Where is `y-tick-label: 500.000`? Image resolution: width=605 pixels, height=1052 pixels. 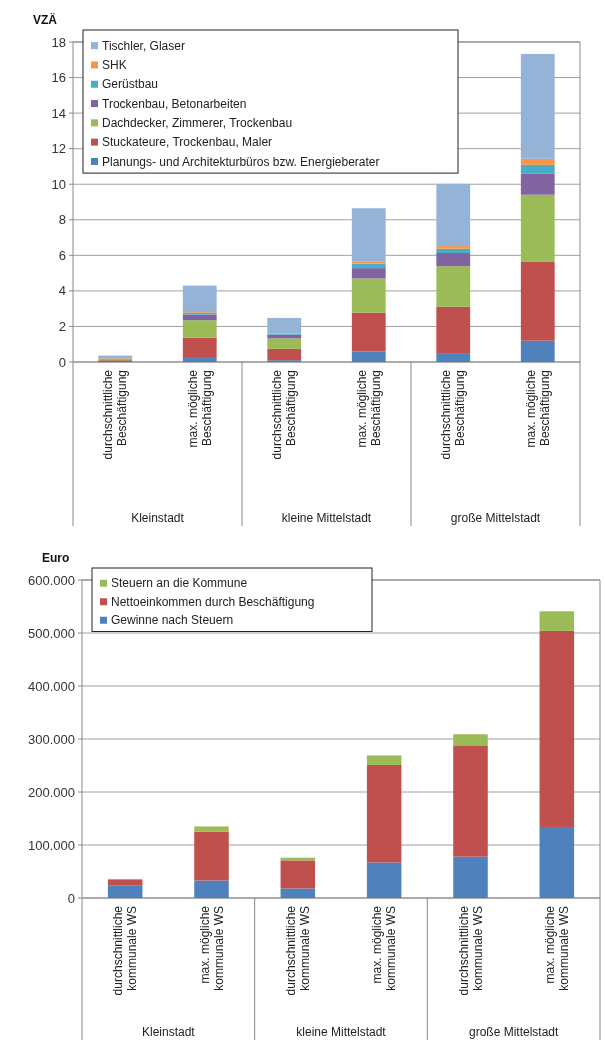 y-tick-label: 500.000 is located at coordinates (51, 633).